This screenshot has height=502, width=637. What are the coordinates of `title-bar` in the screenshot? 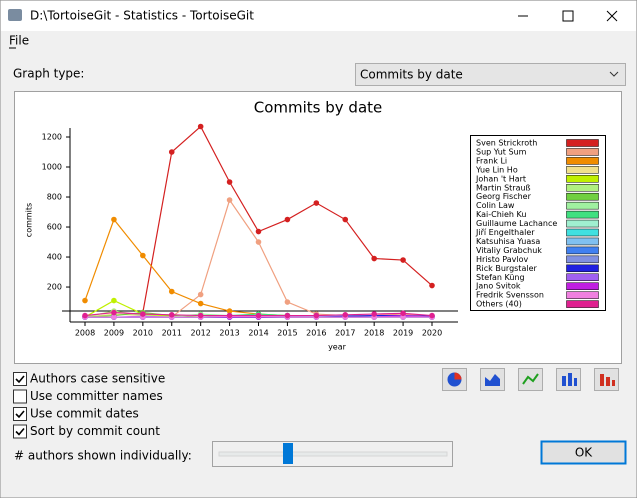 It's located at (318, 16).